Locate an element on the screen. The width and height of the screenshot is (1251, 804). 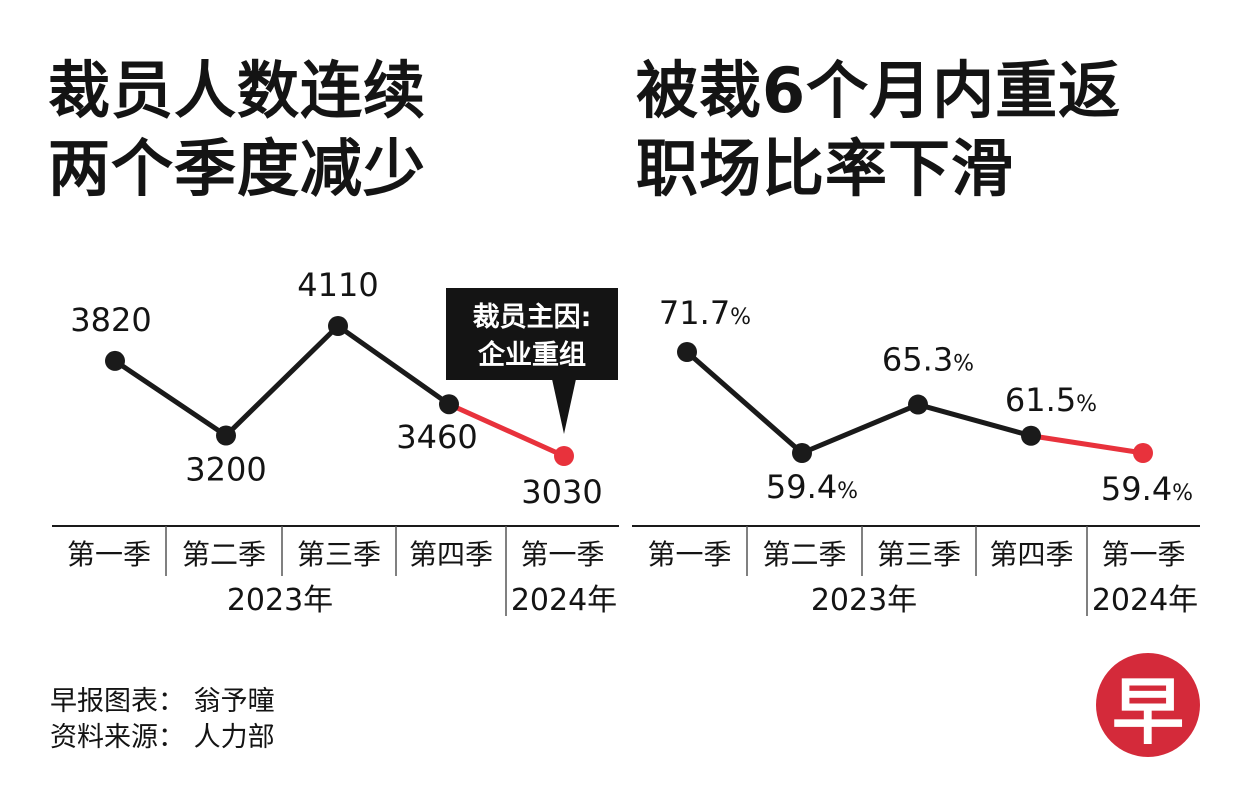
right-value-unit-5: % is located at coordinates (1182, 493).